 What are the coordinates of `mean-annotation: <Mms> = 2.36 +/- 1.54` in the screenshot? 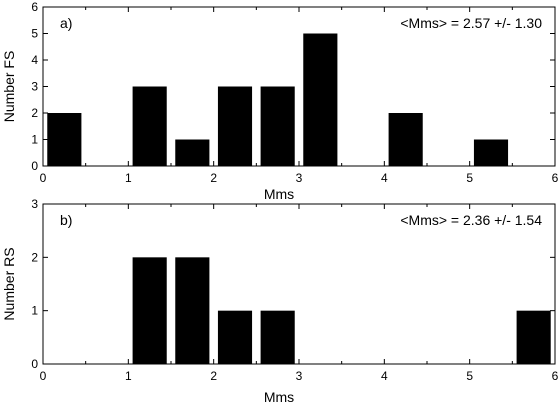 It's located at (471, 220).